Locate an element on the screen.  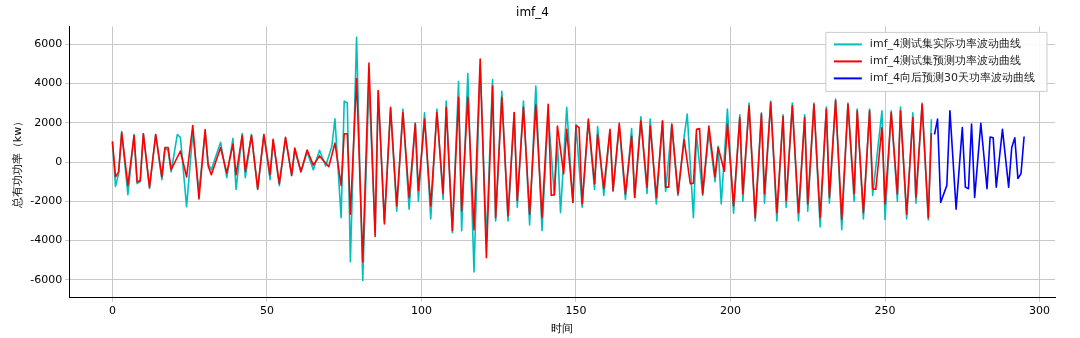
y-axis-title: 总有功功率（kw） is located at coordinates (18, 162).